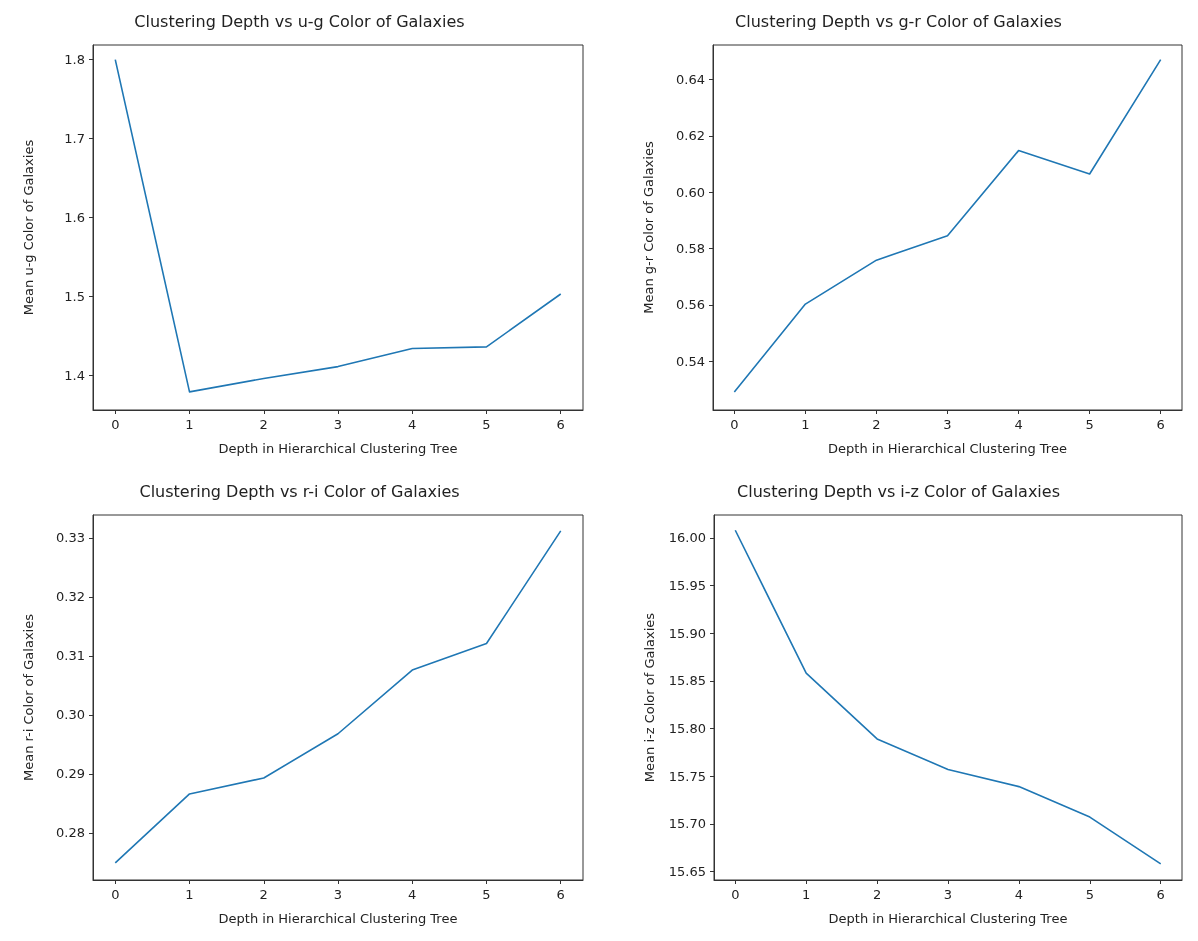 This screenshot has width=1198, height=941. I want to click on y-tick-label: 0.29, so click(70, 774).